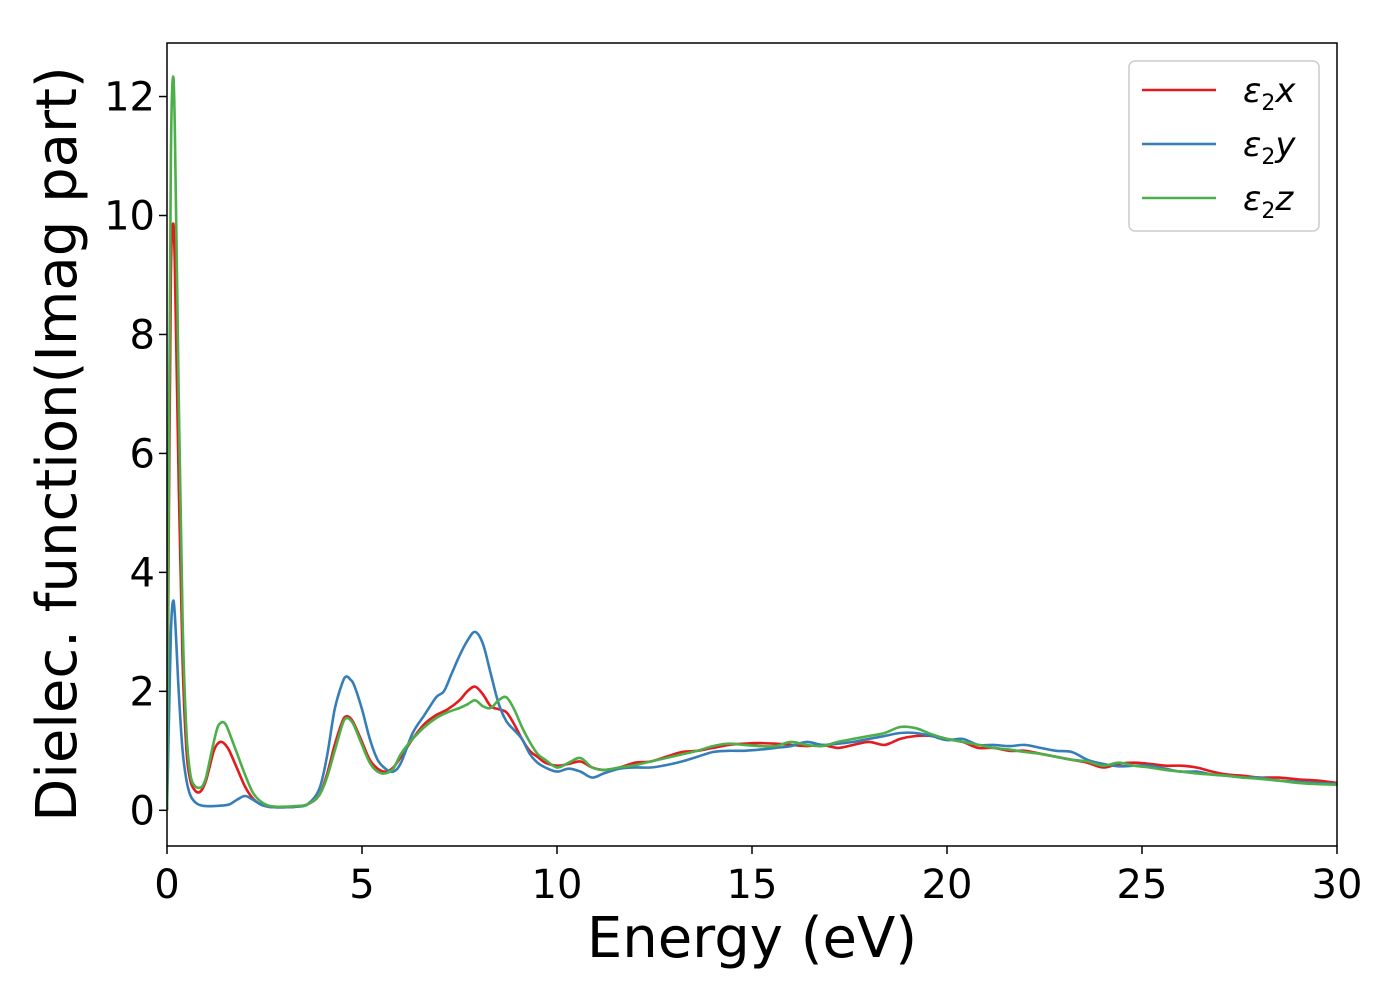  What do you see at coordinates (1142, 885) in the screenshot?
I see `x-tick-label: 25` at bounding box center [1142, 885].